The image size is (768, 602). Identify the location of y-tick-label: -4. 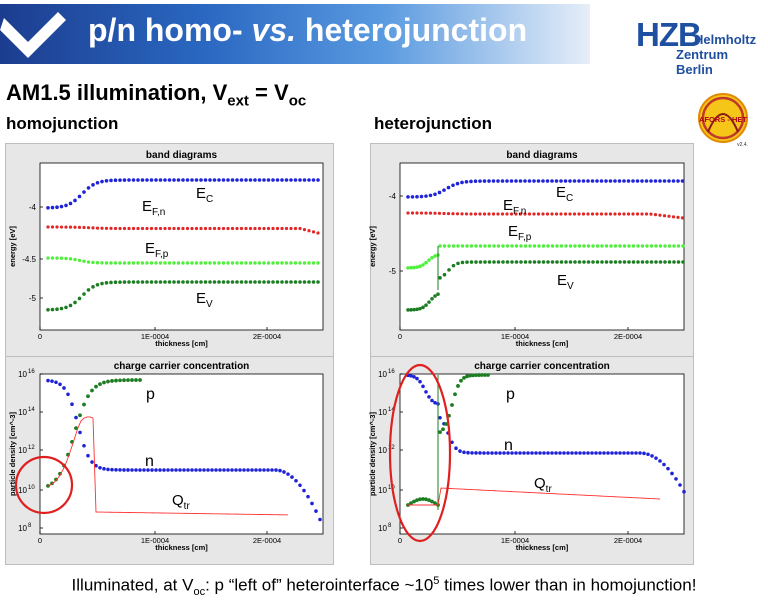
(33, 207).